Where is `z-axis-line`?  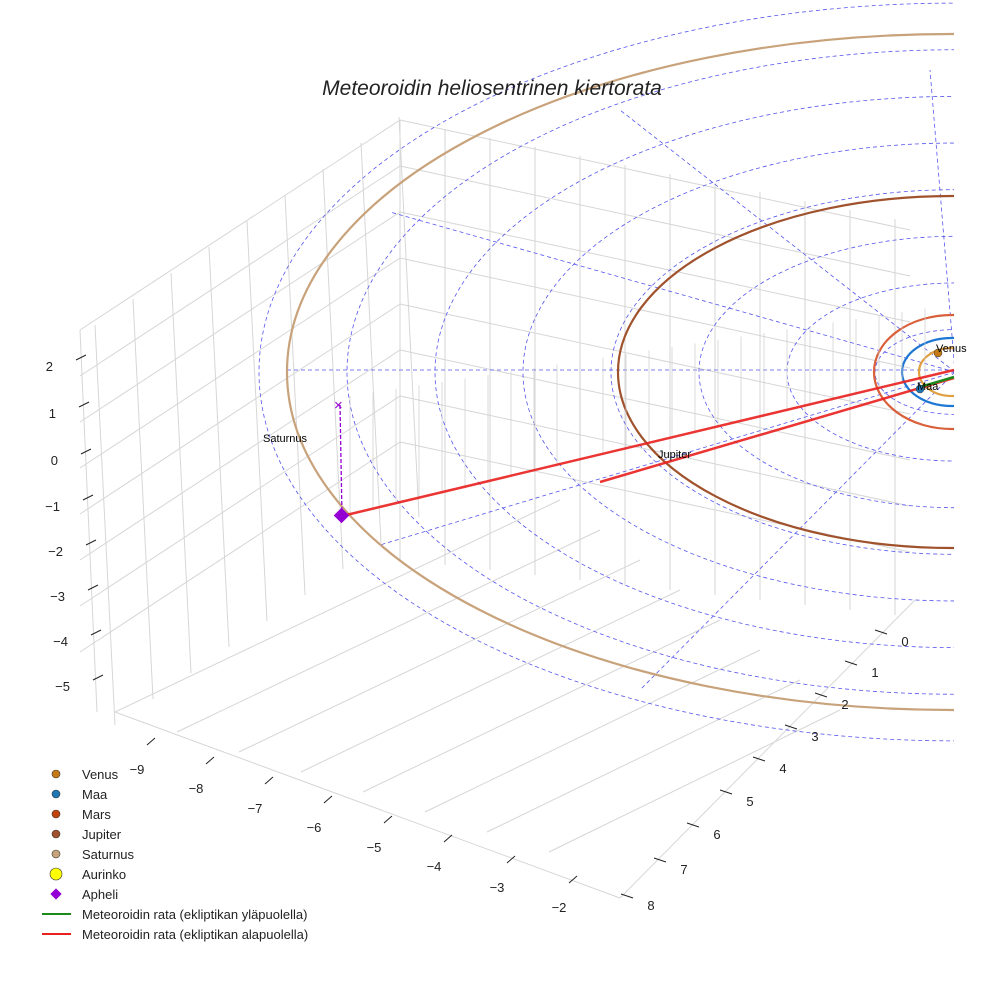 z-axis-line is located at coordinates (88, 521).